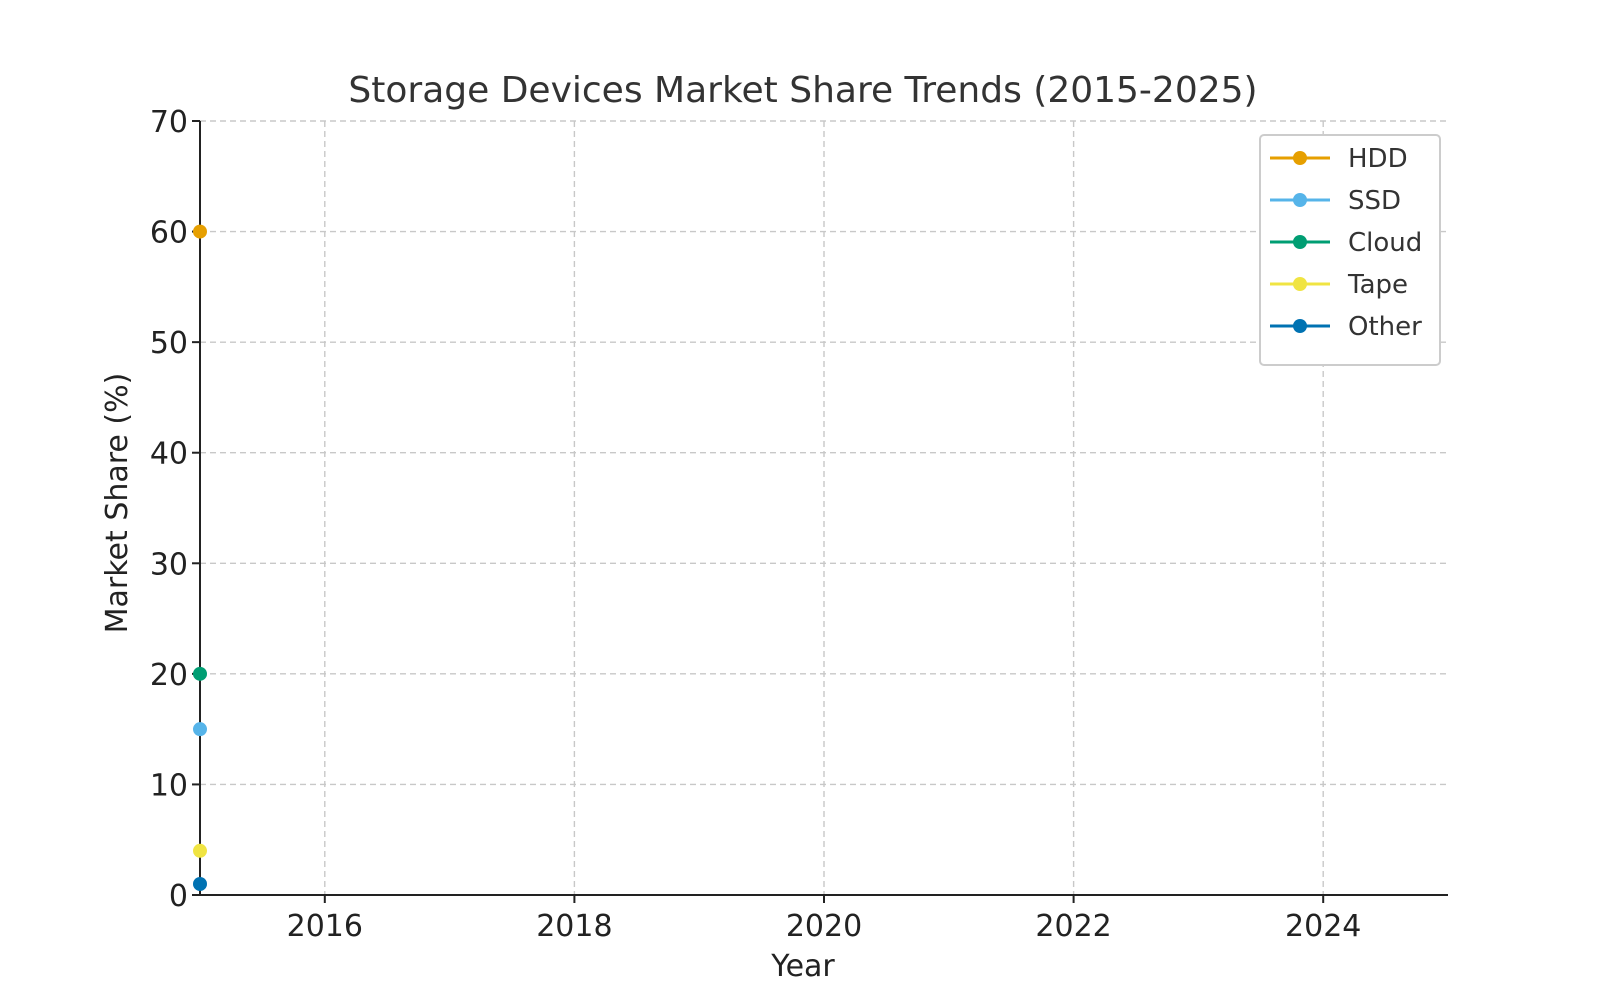 The height and width of the screenshot is (1000, 1600). I want to click on legend-item-other: Other, so click(1346, 327).